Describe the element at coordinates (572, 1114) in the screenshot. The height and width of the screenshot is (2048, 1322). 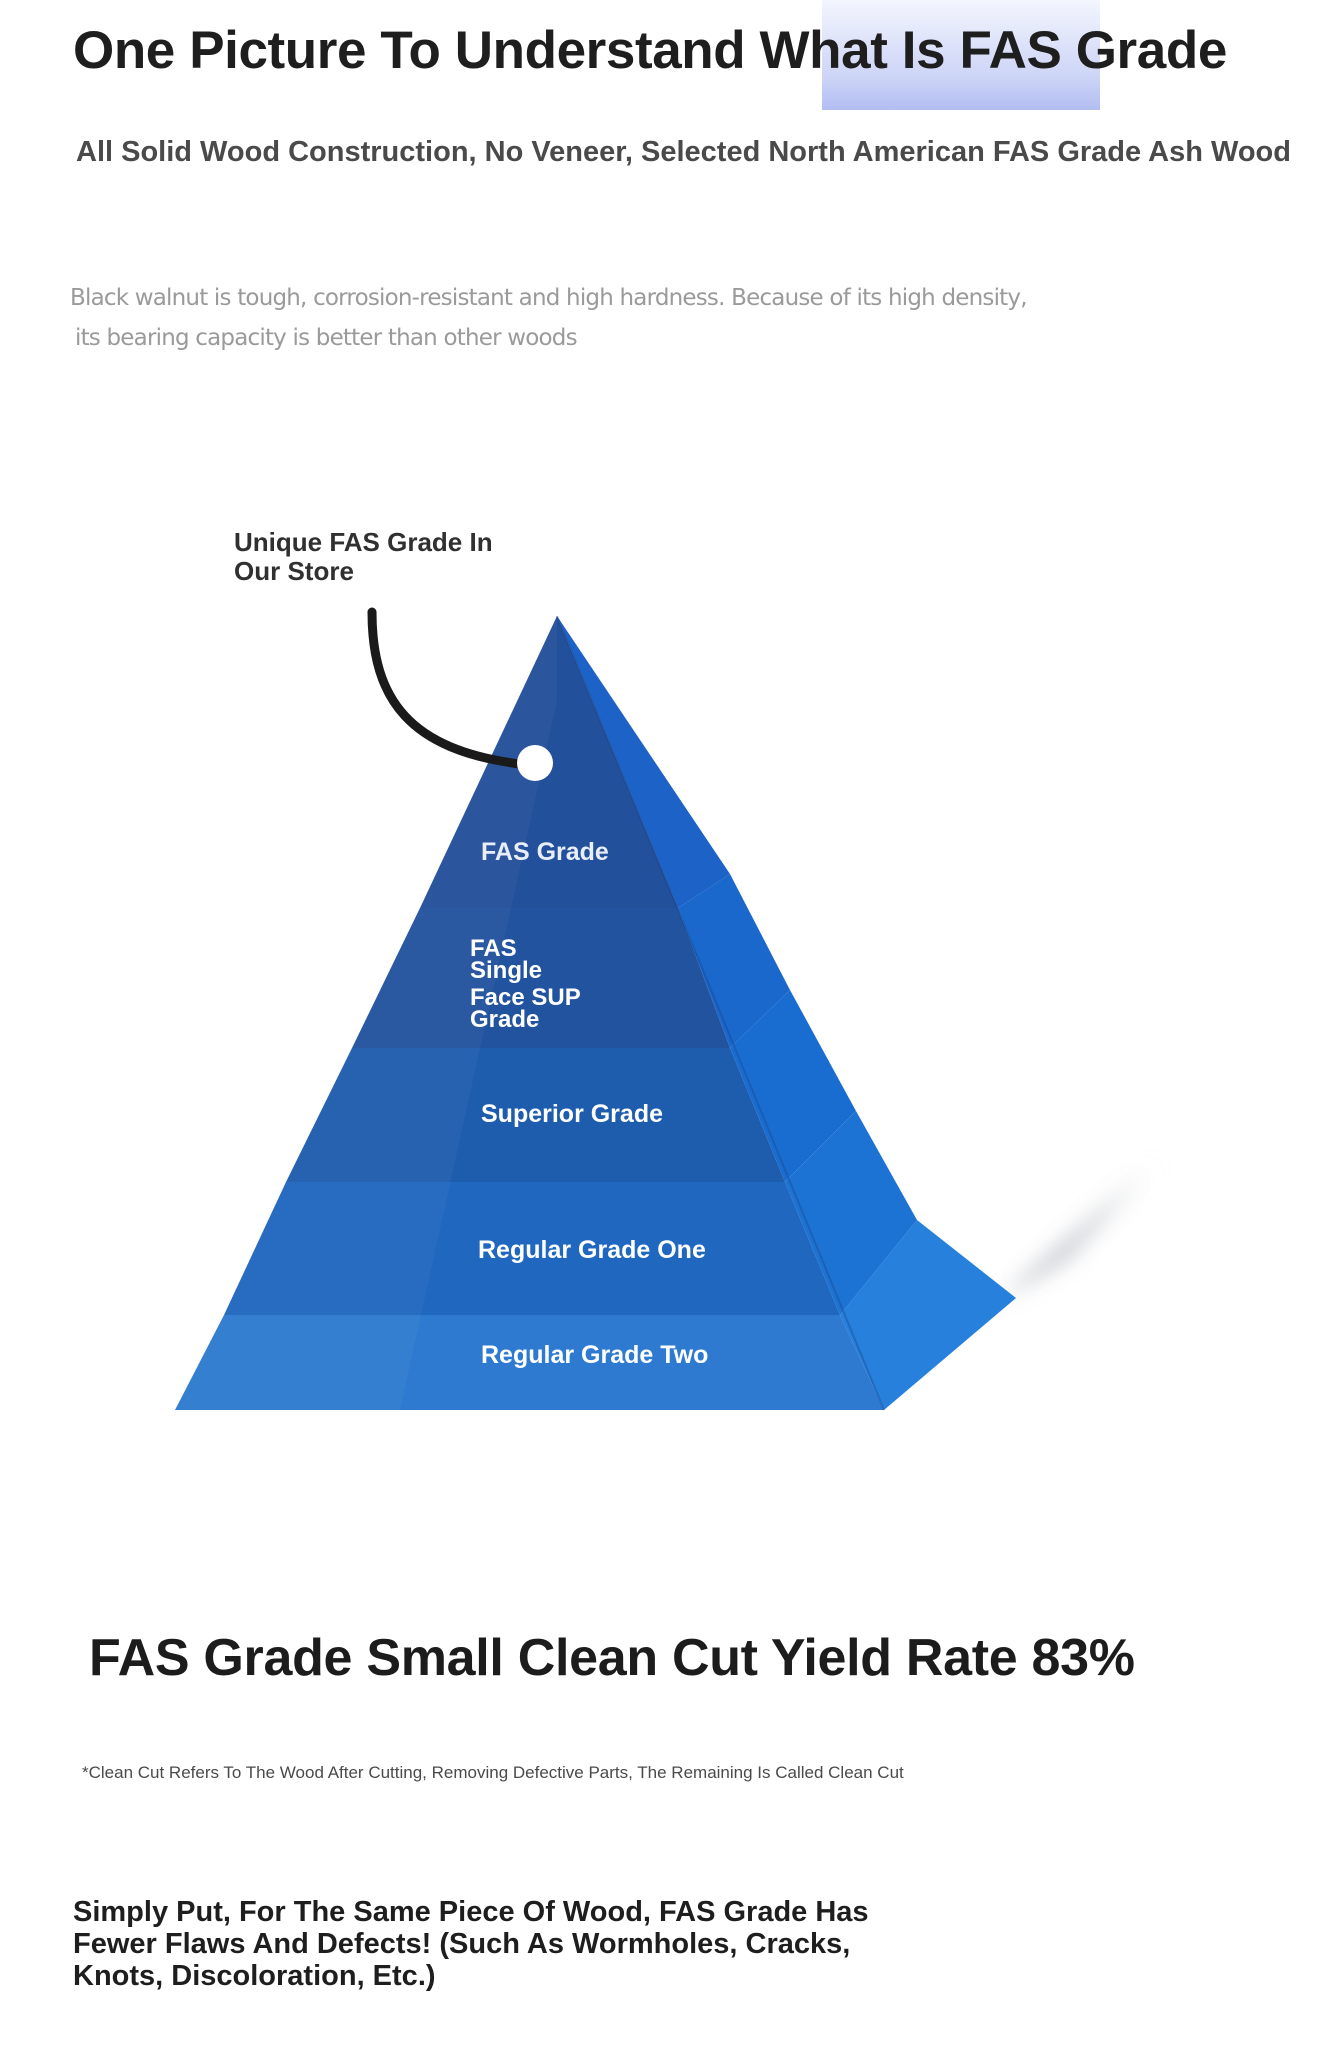
I see `tier-label-superior: Superior Grade` at that location.